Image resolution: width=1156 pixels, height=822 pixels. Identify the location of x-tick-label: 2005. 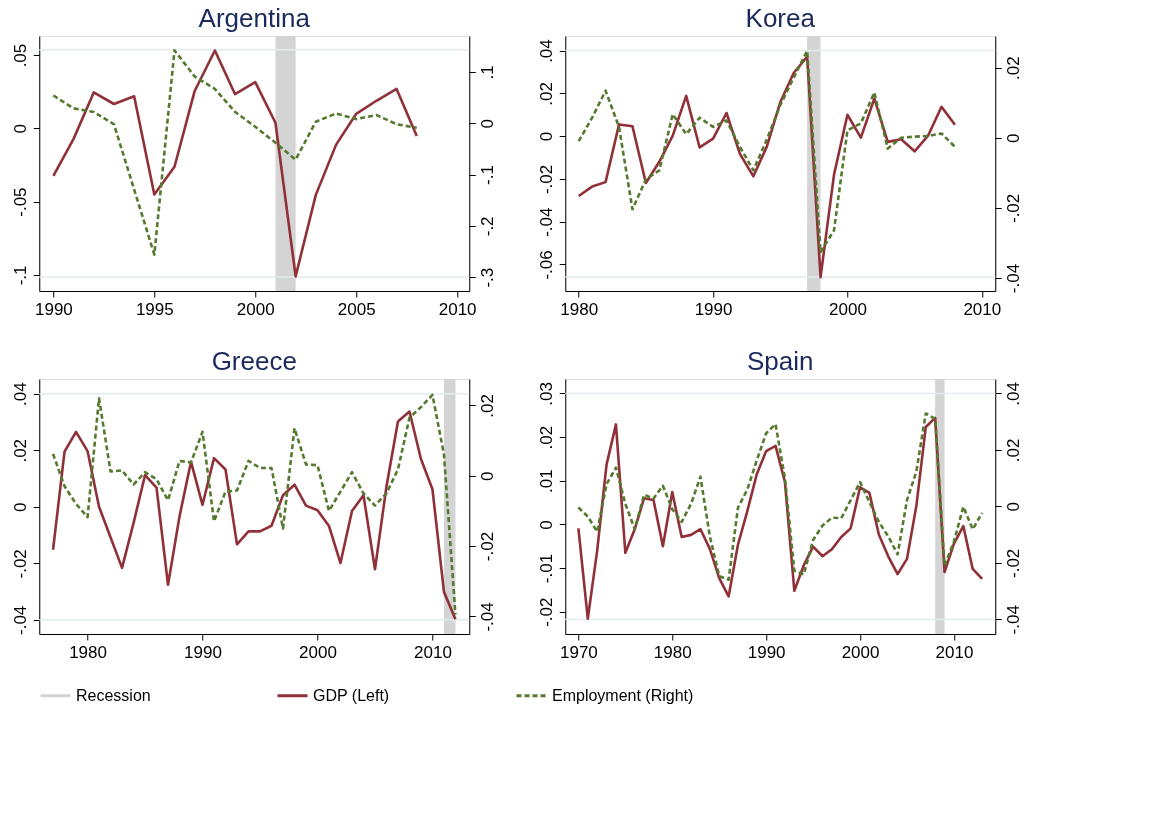
(356, 309).